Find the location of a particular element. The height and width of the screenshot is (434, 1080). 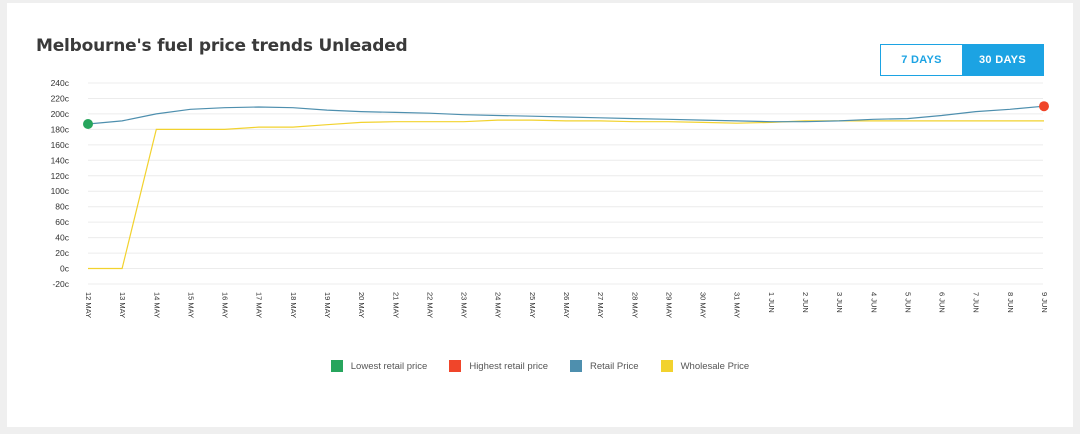

lowest-price-marker is located at coordinates (88, 123).